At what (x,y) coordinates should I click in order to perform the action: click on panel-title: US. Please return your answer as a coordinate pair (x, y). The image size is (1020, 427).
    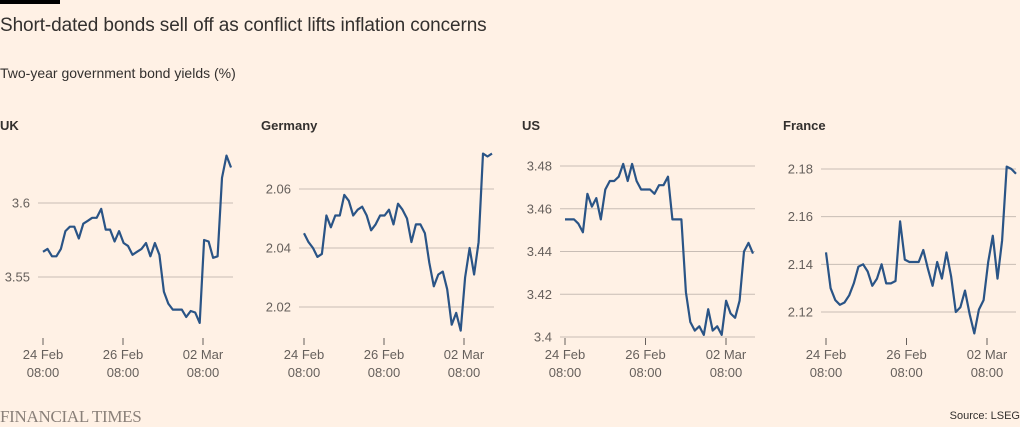
    Looking at the image, I should click on (531, 125).